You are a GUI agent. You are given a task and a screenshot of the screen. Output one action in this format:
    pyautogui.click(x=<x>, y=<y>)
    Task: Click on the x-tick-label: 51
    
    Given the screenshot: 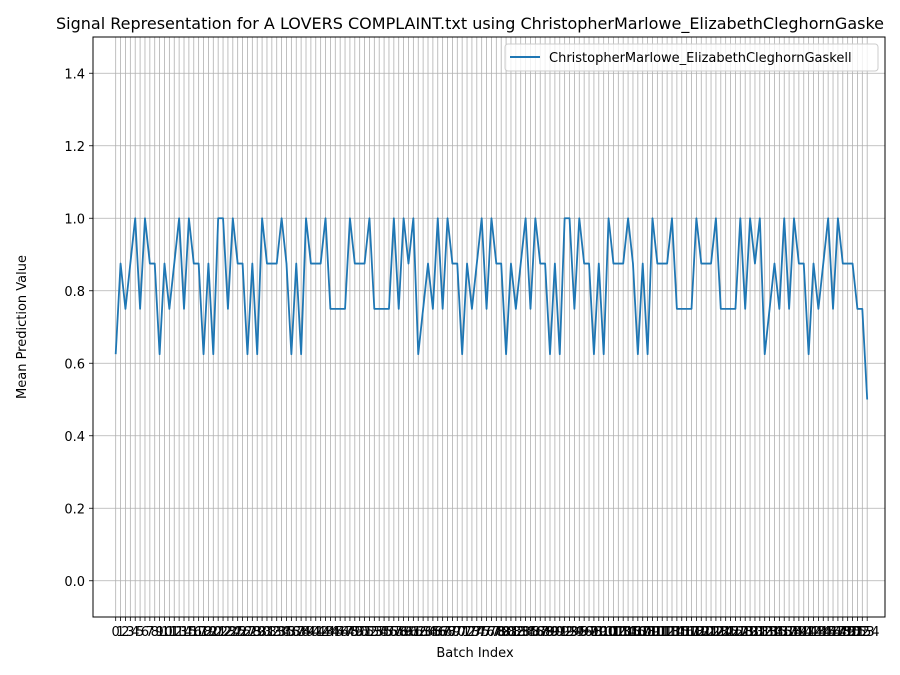 What is the action you would take?
    pyautogui.click(x=364, y=632)
    